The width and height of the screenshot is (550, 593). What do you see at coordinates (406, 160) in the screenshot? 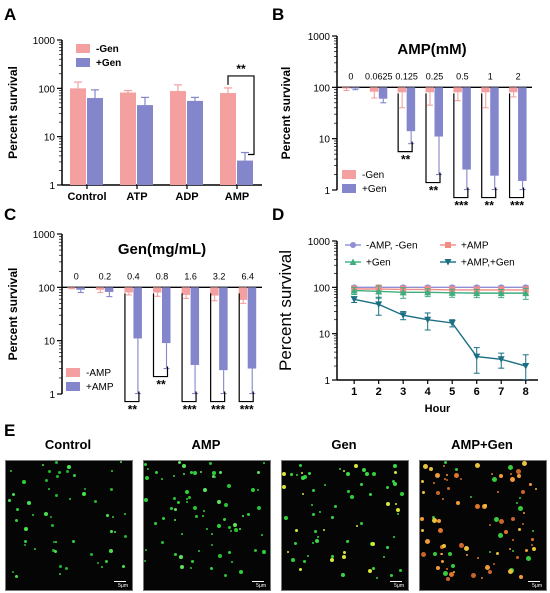
I see `significance-marker: **` at bounding box center [406, 160].